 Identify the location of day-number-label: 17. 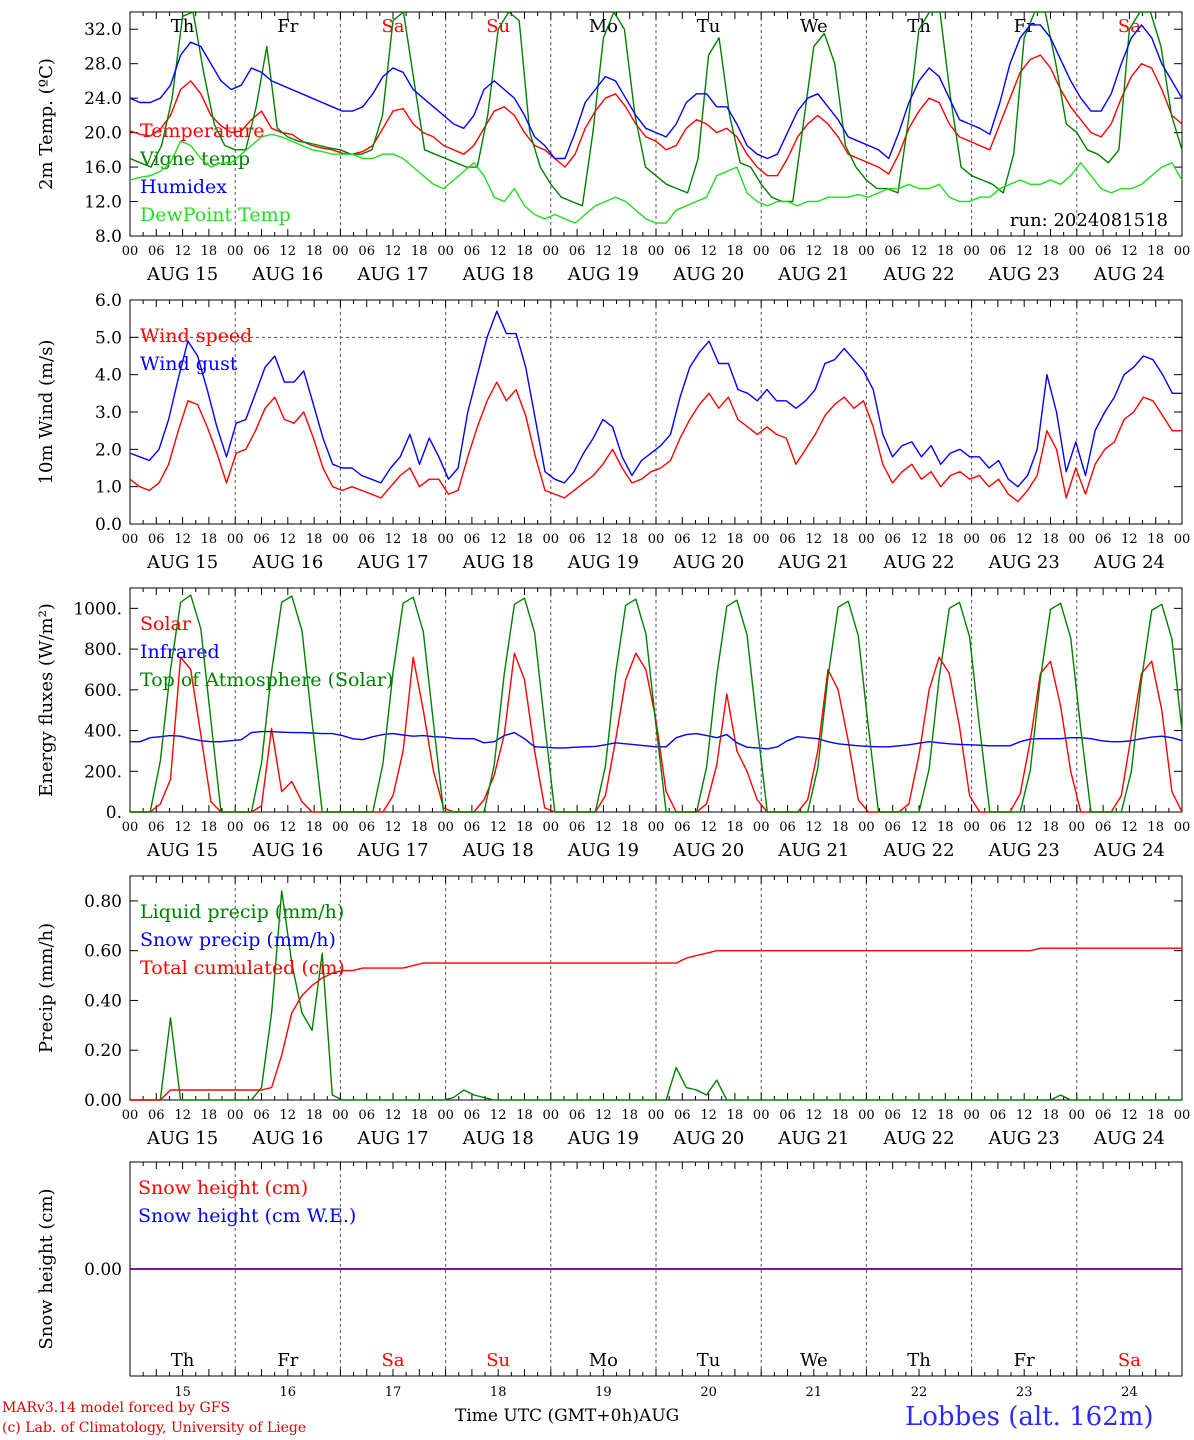
(393, 1392).